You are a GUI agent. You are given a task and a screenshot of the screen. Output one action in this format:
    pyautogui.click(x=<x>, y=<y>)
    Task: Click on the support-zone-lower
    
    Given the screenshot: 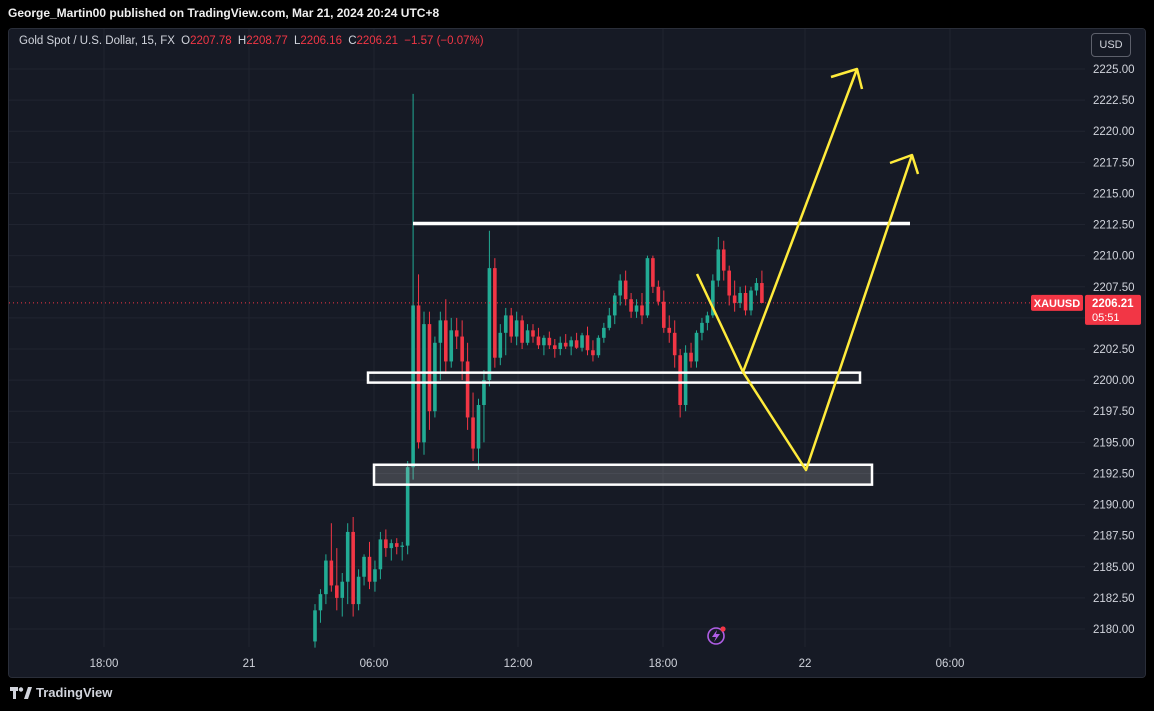 What is the action you would take?
    pyautogui.click(x=623, y=474)
    